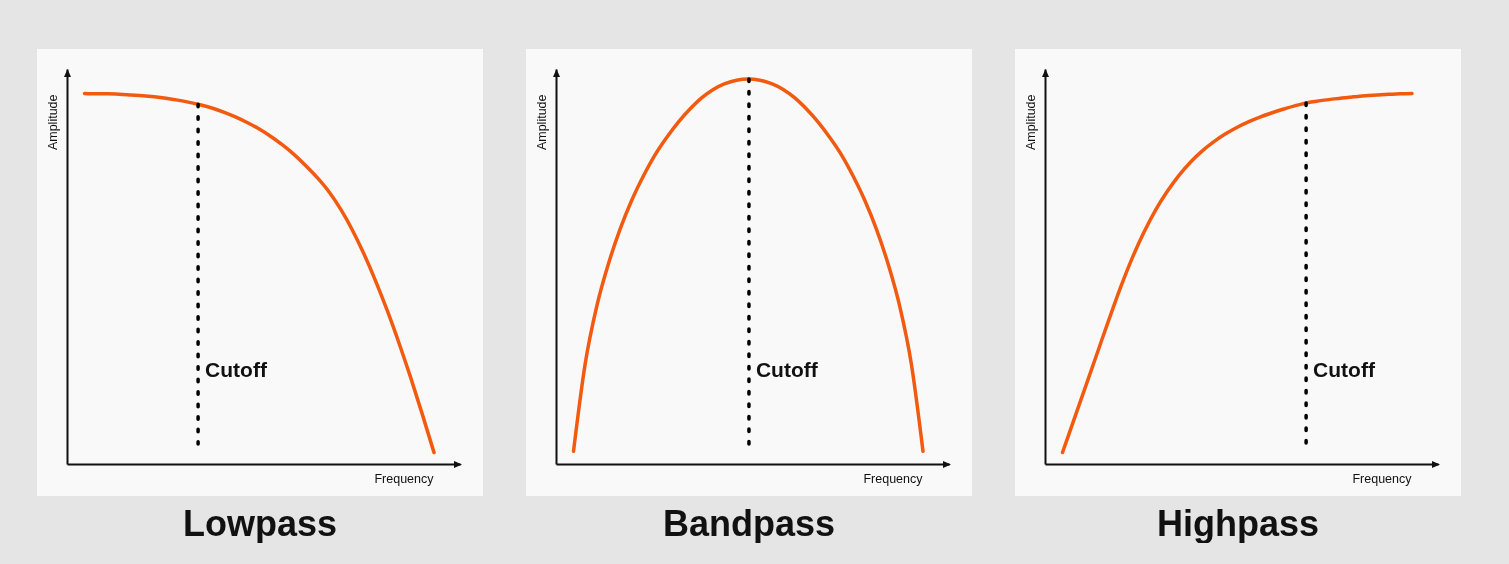 The height and width of the screenshot is (564, 1509). I want to click on text: Highpass, so click(1238, 523).